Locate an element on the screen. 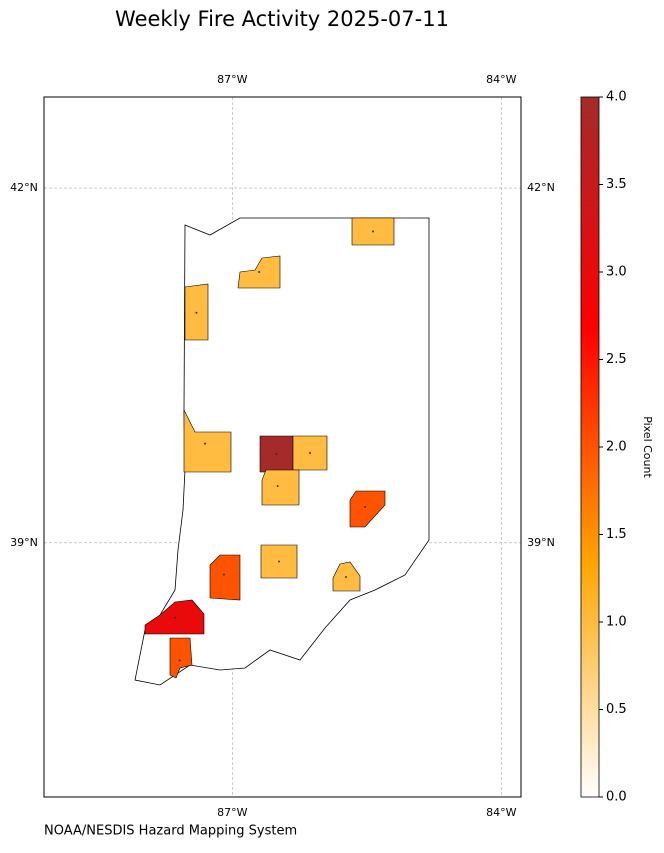  credit: NOAA/NESDIS Hazard Mapping System is located at coordinates (170, 831).